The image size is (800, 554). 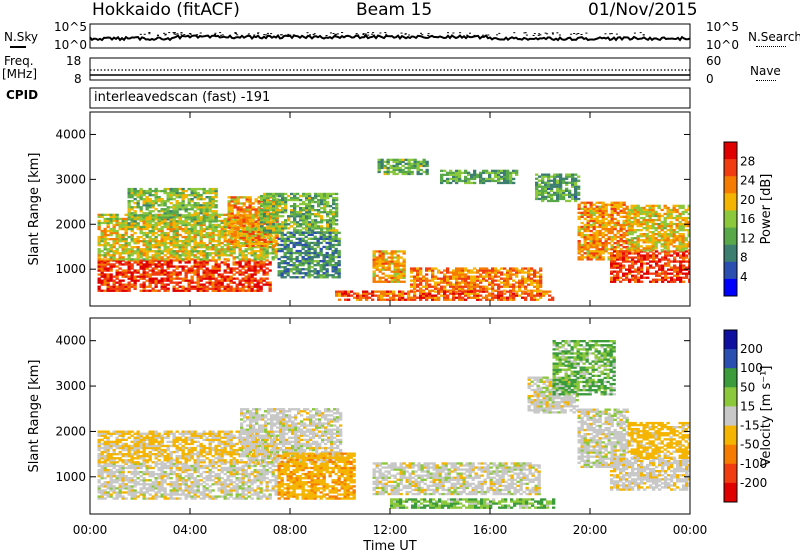 What do you see at coordinates (70, 45) in the screenshot?
I see `noise-tick-left-bottom: 10^0` at bounding box center [70, 45].